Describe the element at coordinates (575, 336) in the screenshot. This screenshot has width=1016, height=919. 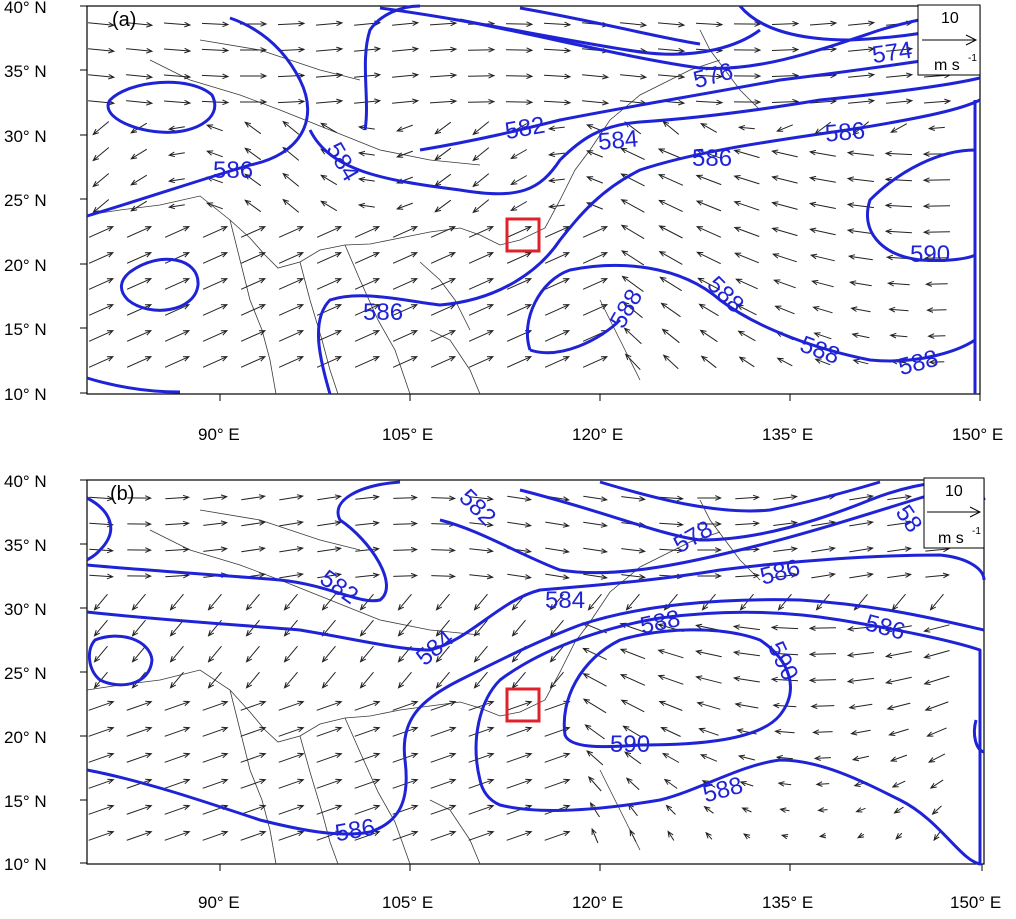
I see `contour-588-loop` at that location.